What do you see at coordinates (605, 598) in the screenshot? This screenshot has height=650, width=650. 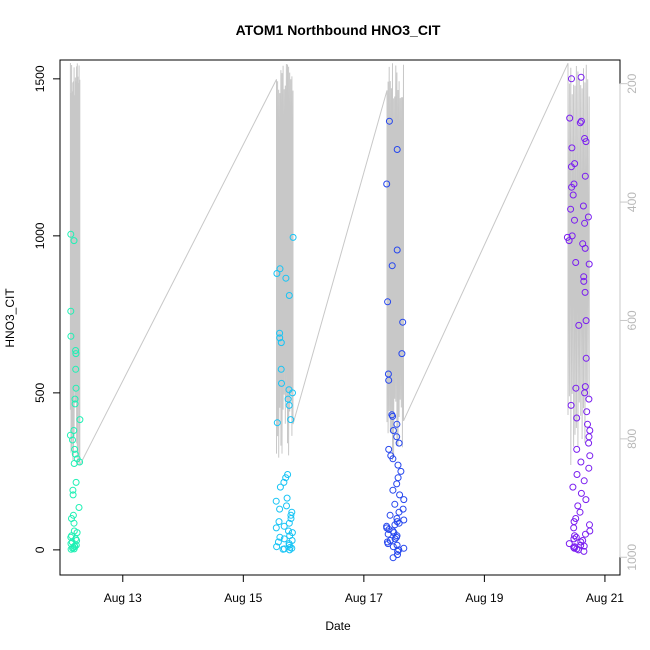 I see `x-tick-label: Aug 21` at bounding box center [605, 598].